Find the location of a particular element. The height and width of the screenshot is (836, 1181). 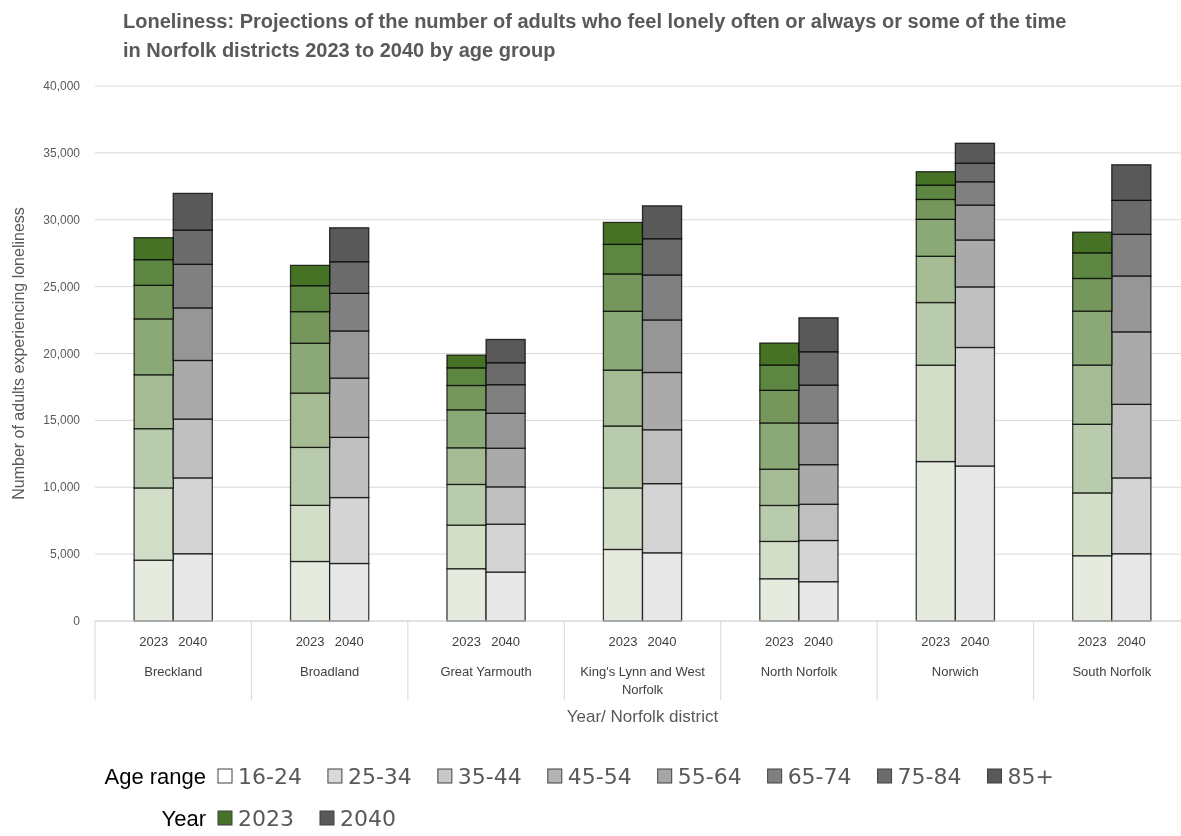

legend-label: 25-34 is located at coordinates (379, 776).